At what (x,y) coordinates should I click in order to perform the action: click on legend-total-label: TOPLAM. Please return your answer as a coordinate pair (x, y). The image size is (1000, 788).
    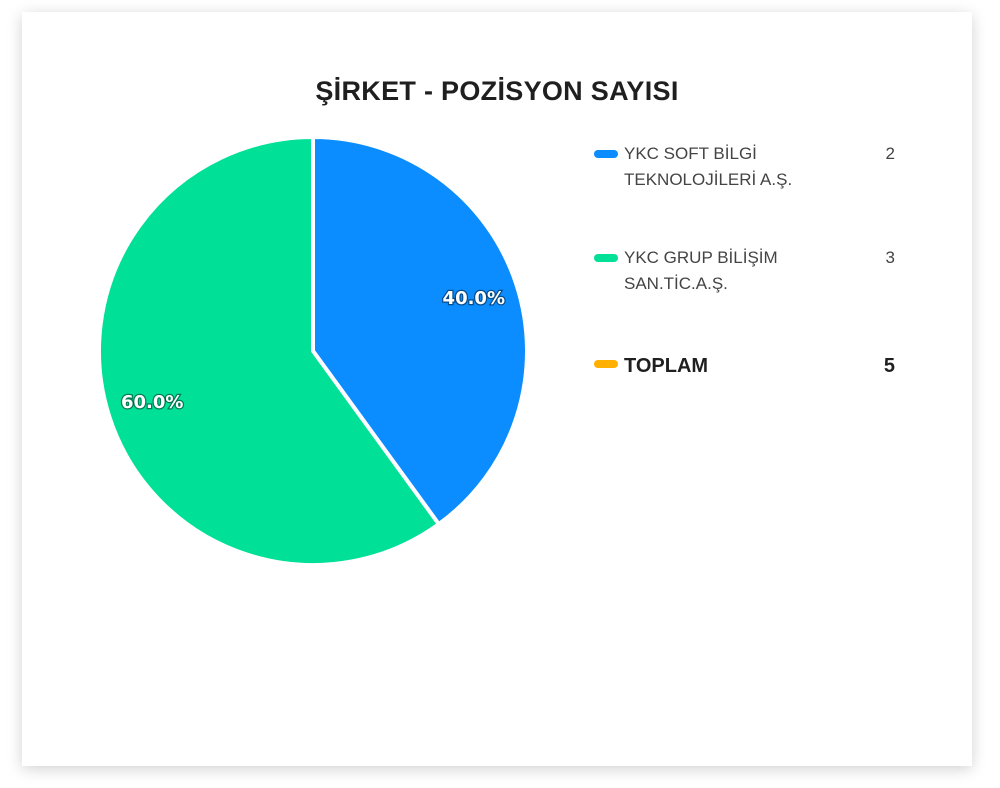
    Looking at the image, I should click on (666, 366).